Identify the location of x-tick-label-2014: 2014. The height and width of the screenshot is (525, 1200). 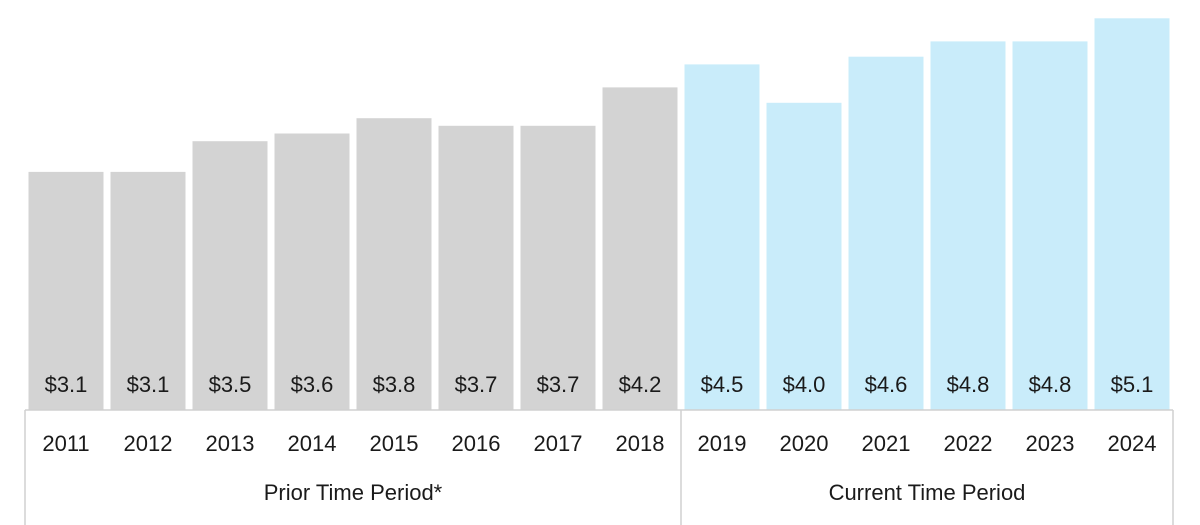
(312, 443).